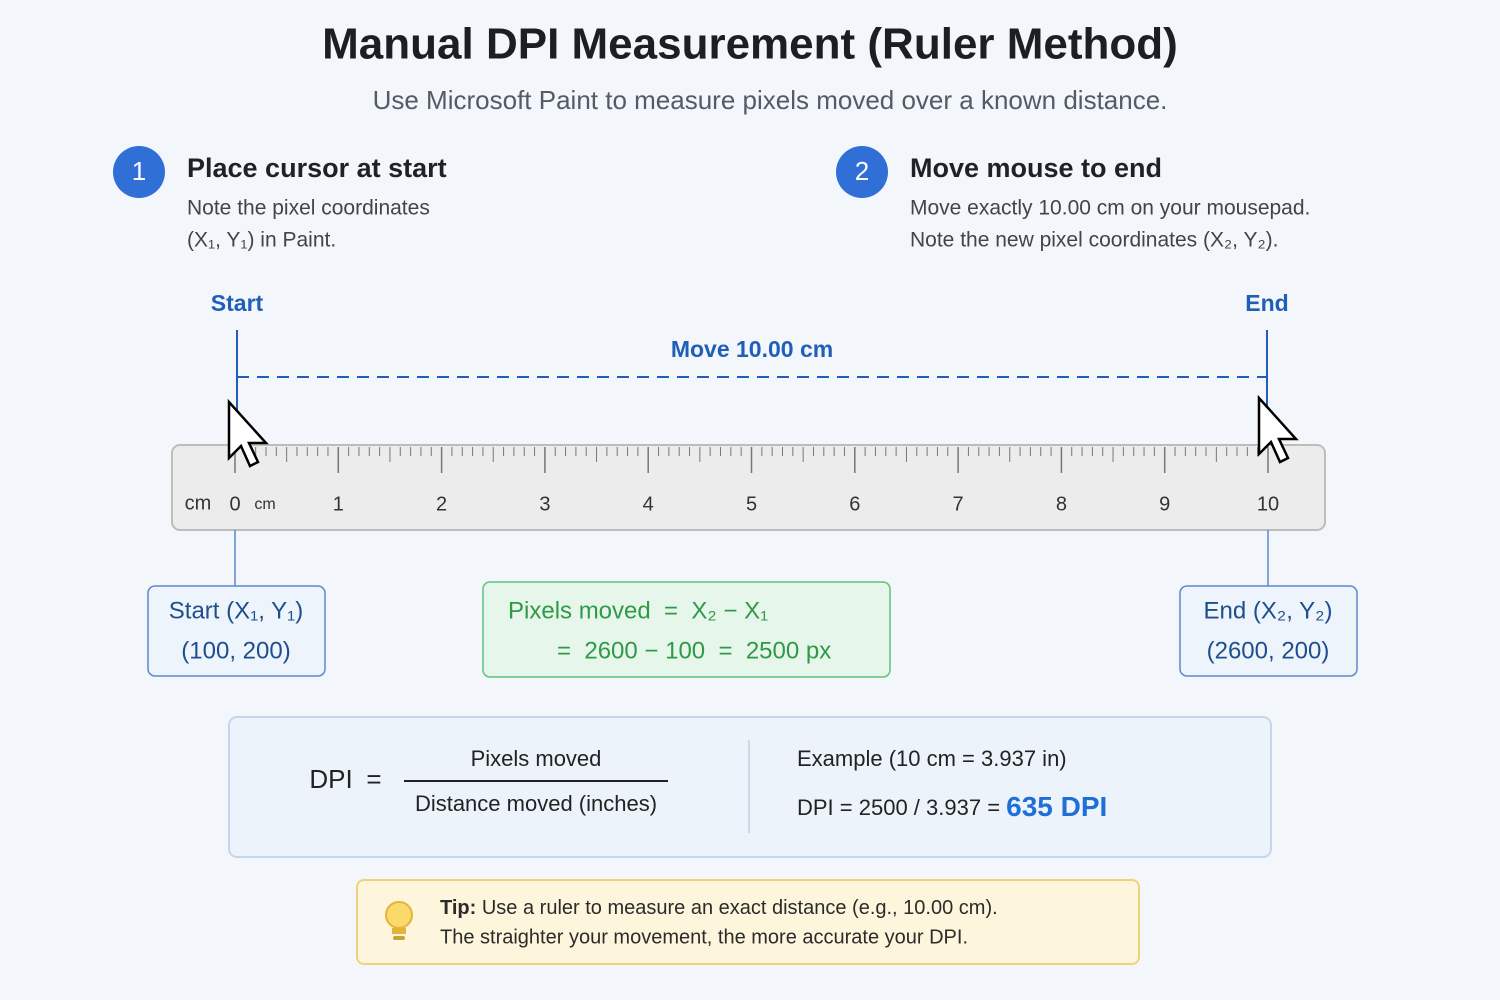 The image size is (1500, 1000). Describe the element at coordinates (752, 349) in the screenshot. I see `move-label: Move 10.00 cm` at that location.